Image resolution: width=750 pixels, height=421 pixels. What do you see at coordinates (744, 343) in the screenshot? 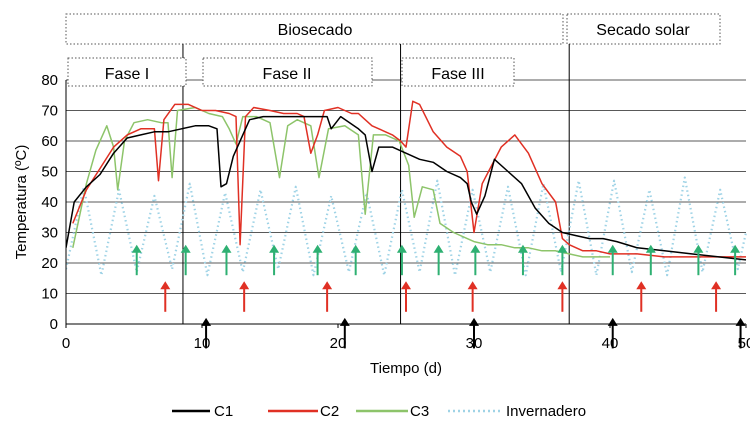
I see `x-tick-50: 50` at bounding box center [744, 343].